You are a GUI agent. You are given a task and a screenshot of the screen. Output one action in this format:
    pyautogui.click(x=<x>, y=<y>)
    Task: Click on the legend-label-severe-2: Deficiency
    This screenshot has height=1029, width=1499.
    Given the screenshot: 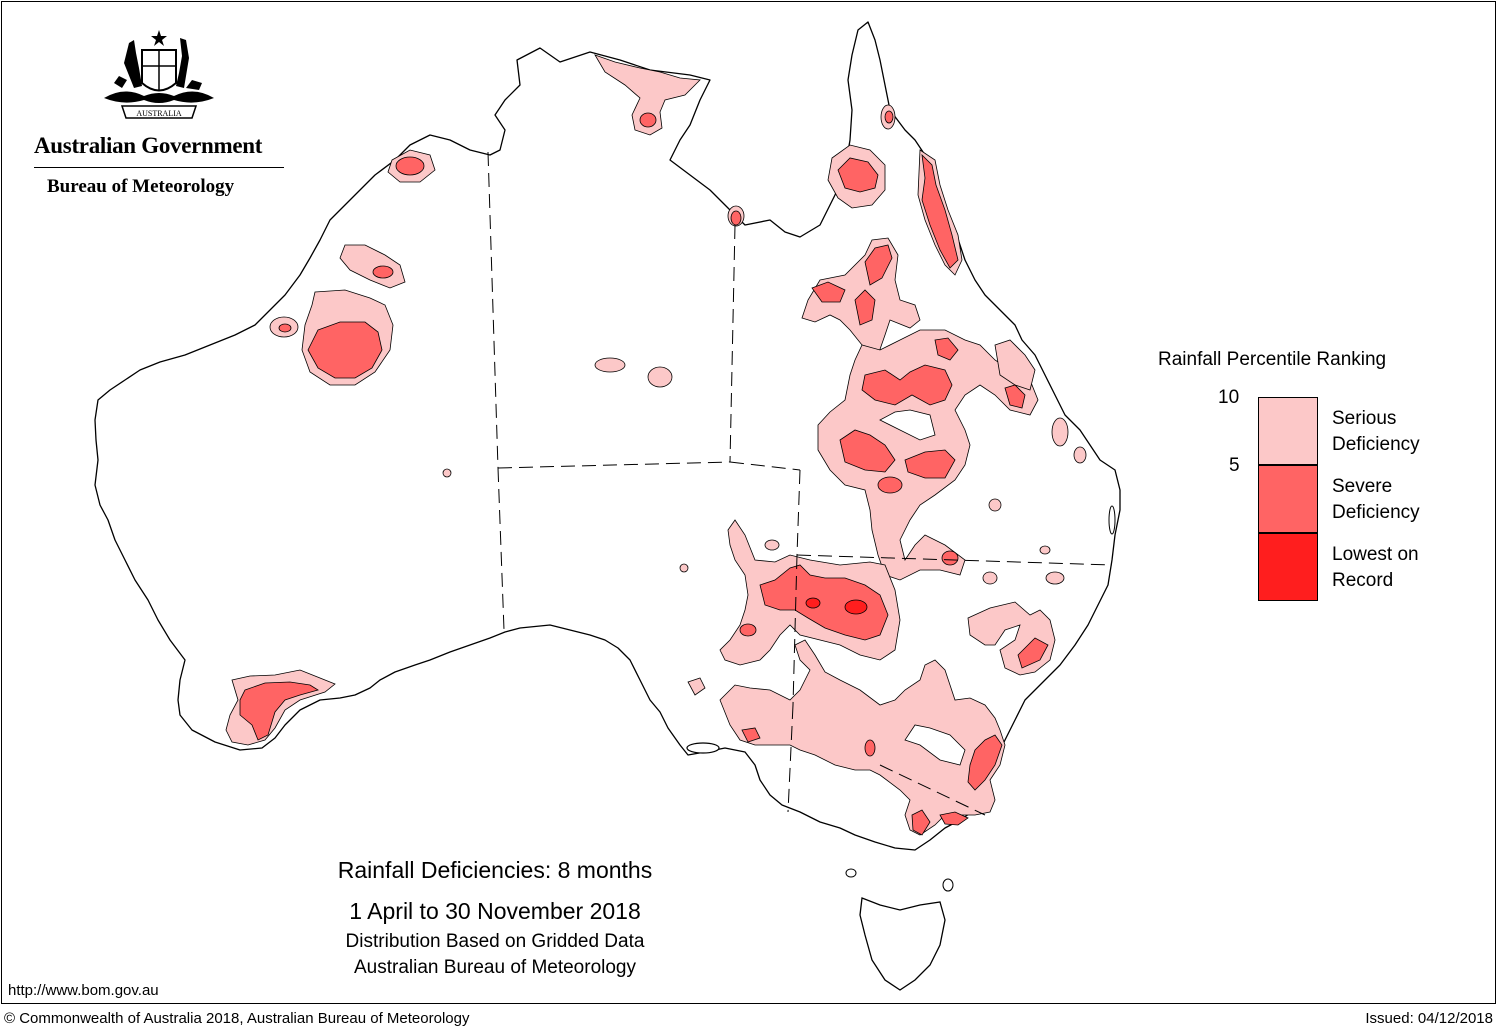 What is the action you would take?
    pyautogui.click(x=1376, y=512)
    